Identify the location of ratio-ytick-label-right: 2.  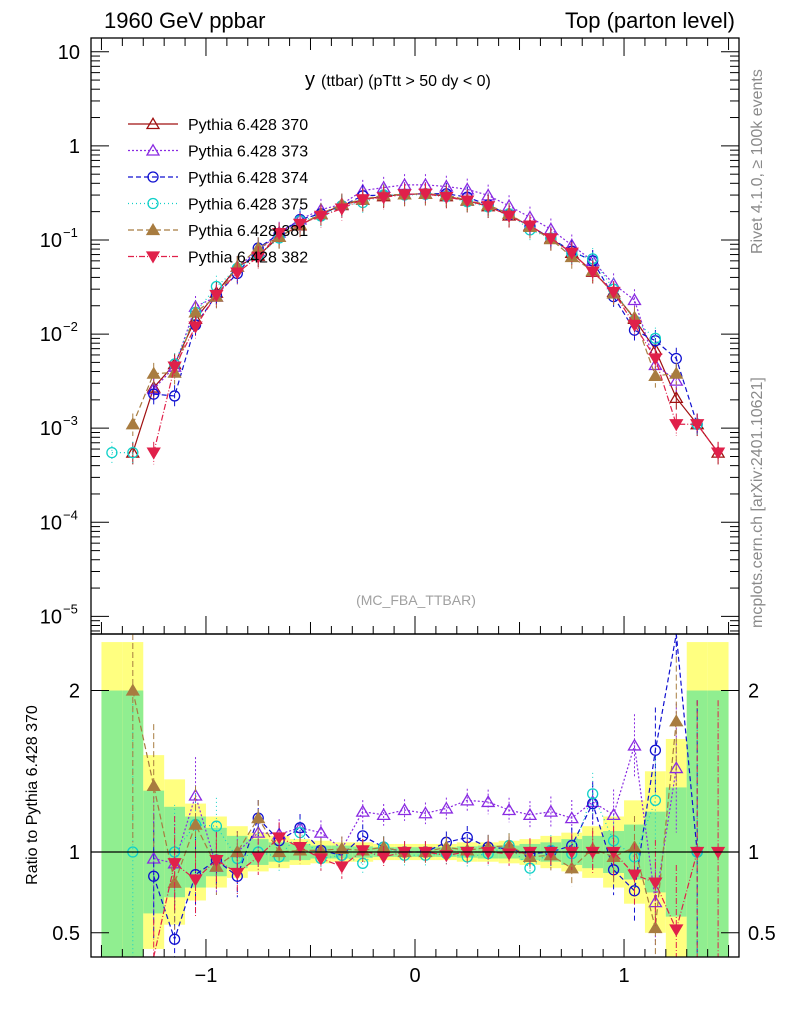
(753, 692).